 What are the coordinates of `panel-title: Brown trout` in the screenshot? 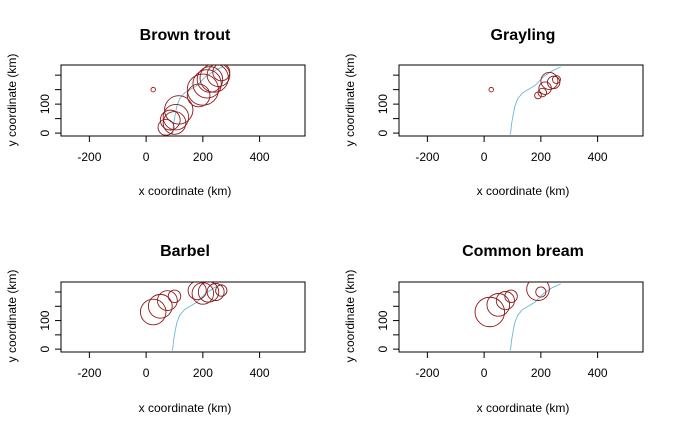 It's located at (185, 35).